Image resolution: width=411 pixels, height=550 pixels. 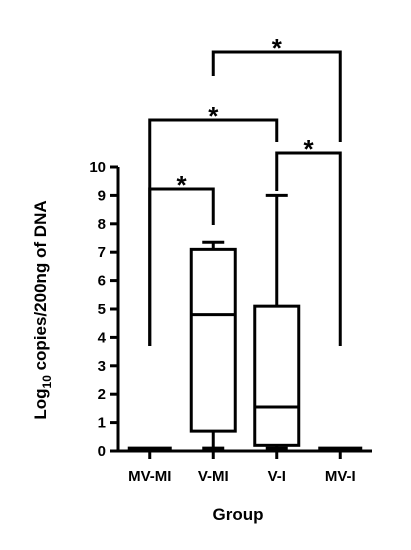 I want to click on bracket-MV-MI-V-I: *, so click(x=213, y=223).